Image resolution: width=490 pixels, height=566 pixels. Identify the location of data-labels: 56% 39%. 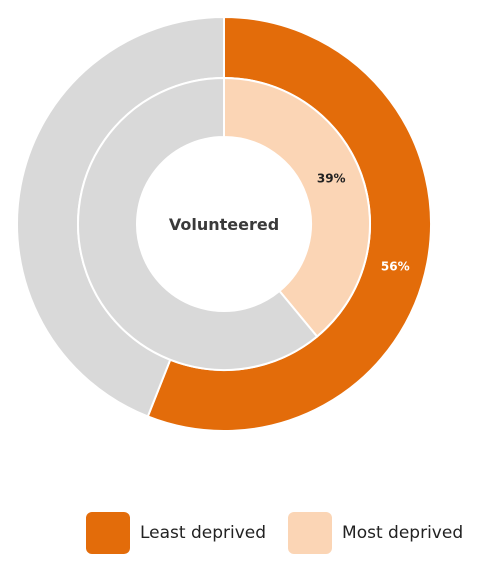
(363, 222).